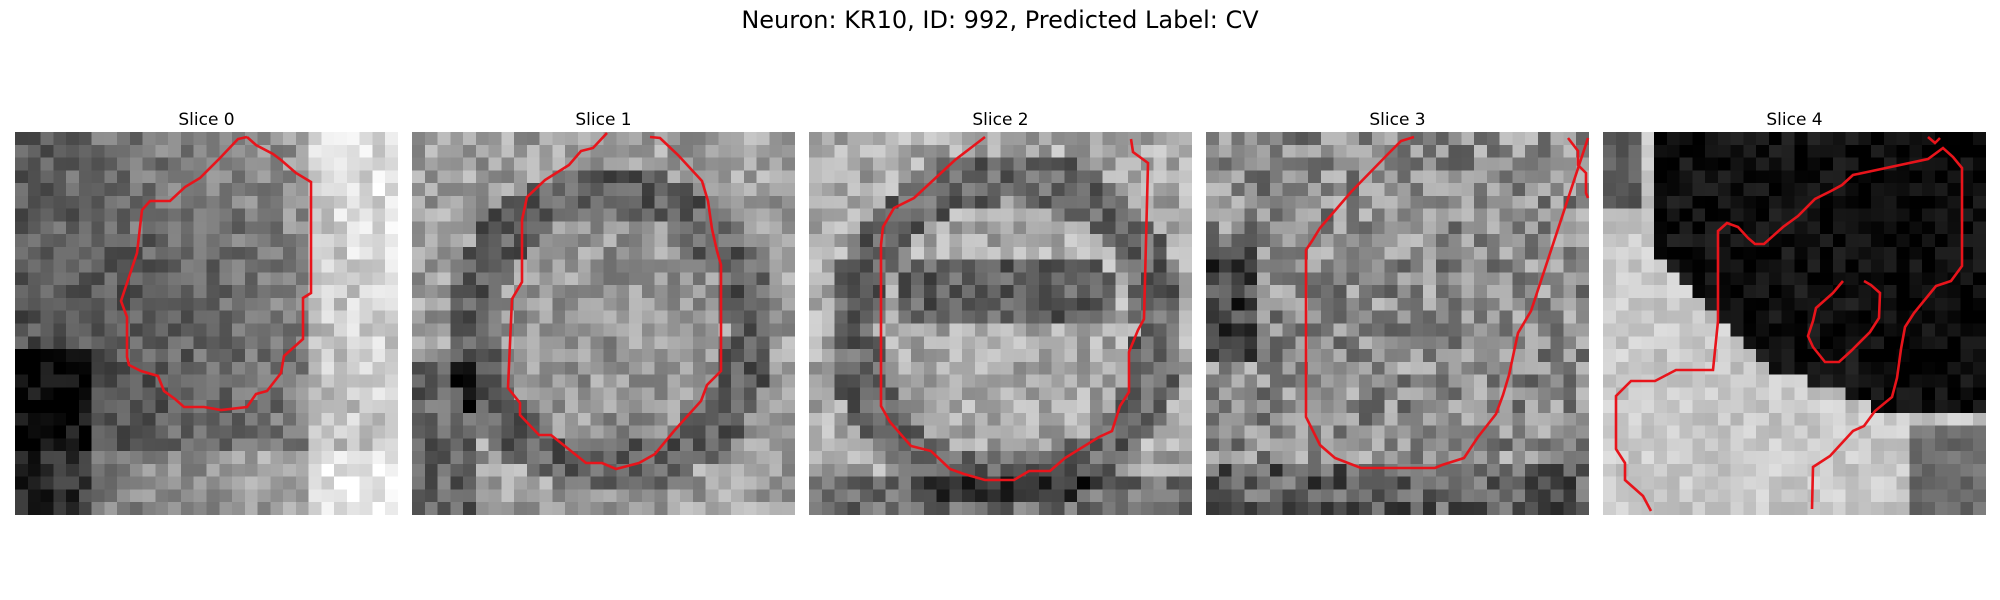 Image resolution: width=2000 pixels, height=600 pixels. I want to click on slice-panel-2: Slice 2, so click(1000, 311).